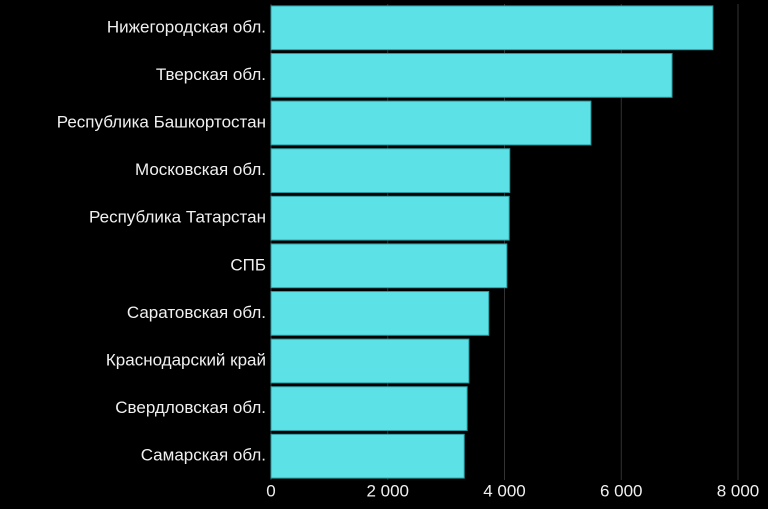  What do you see at coordinates (177, 217) in the screenshot?
I see `y-tick-label: Республика Татарстан` at bounding box center [177, 217].